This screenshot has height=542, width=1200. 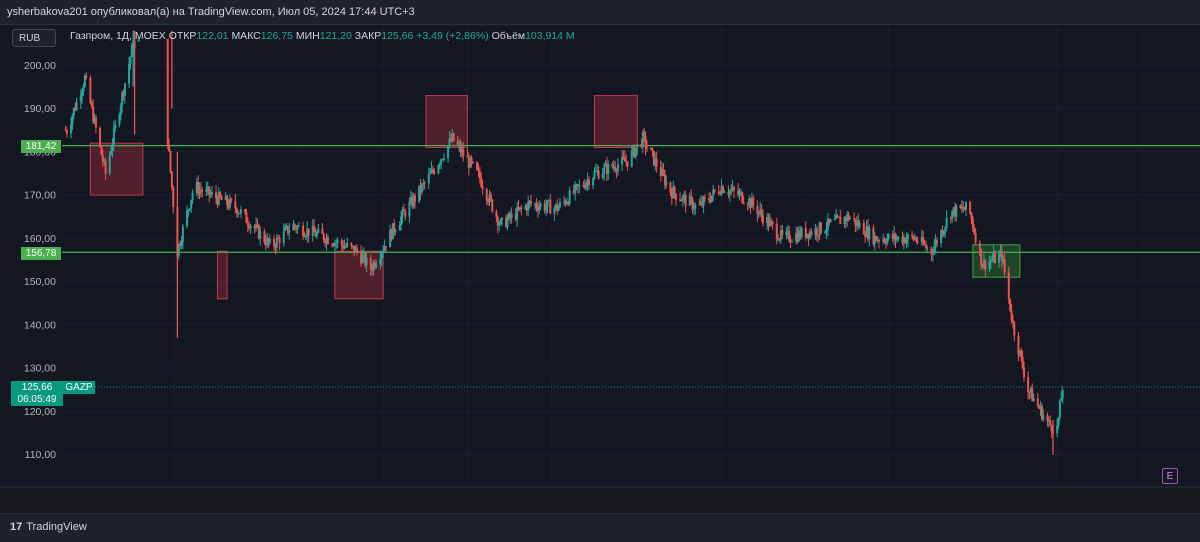 I want to click on currency-button: RUB, so click(x=34, y=38).